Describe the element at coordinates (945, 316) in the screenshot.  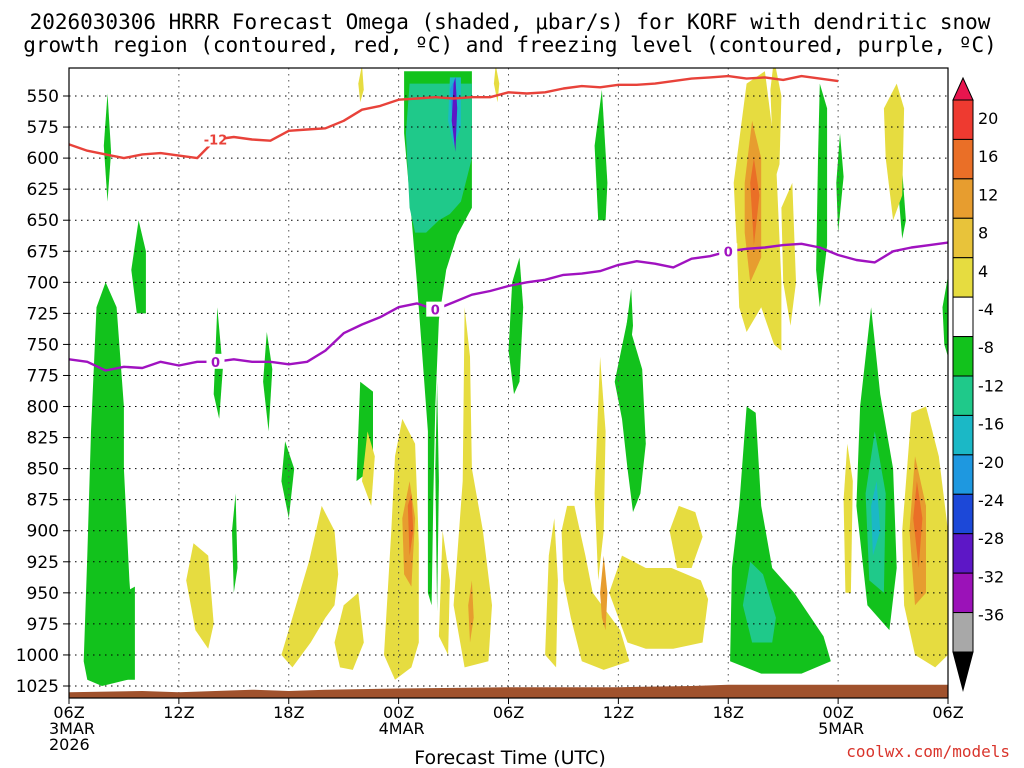
I see `omega-region-green-right-edge` at that location.